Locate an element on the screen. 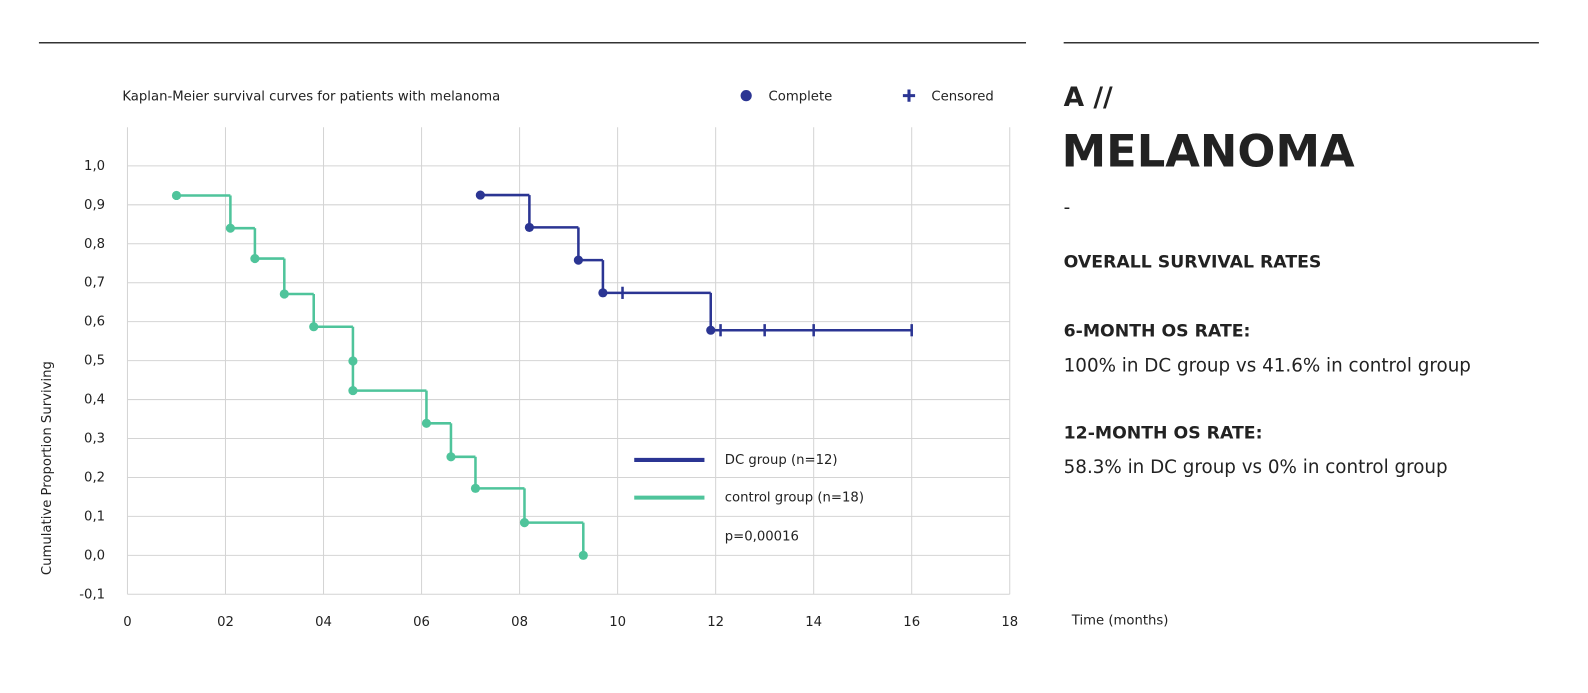  x-axis-label: Time (months) is located at coordinates (1120, 621).